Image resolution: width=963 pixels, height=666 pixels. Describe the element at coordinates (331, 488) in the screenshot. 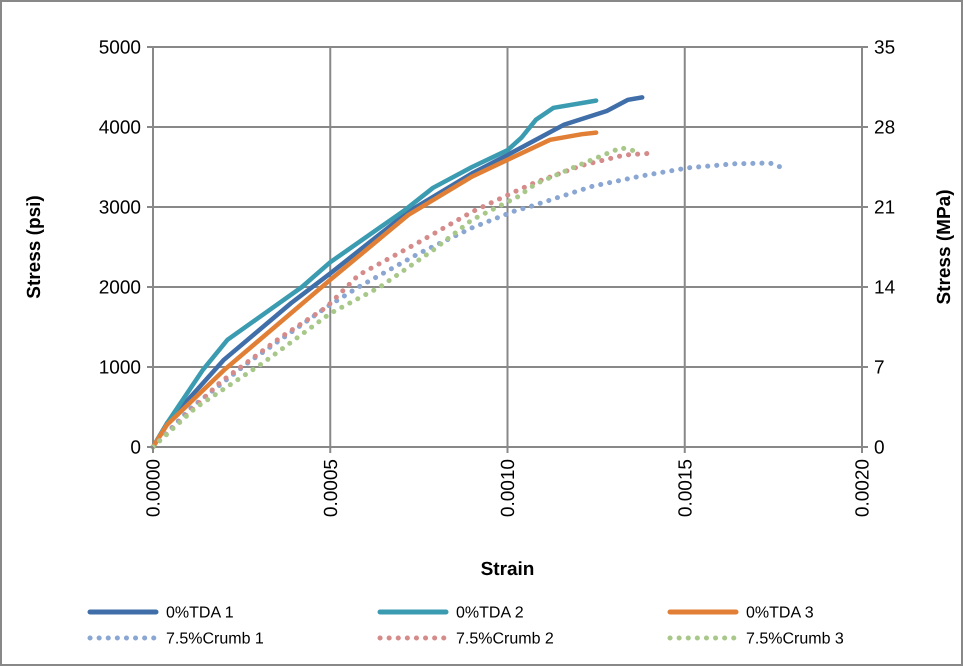

I see `x-tick-label: 0.0005` at that location.